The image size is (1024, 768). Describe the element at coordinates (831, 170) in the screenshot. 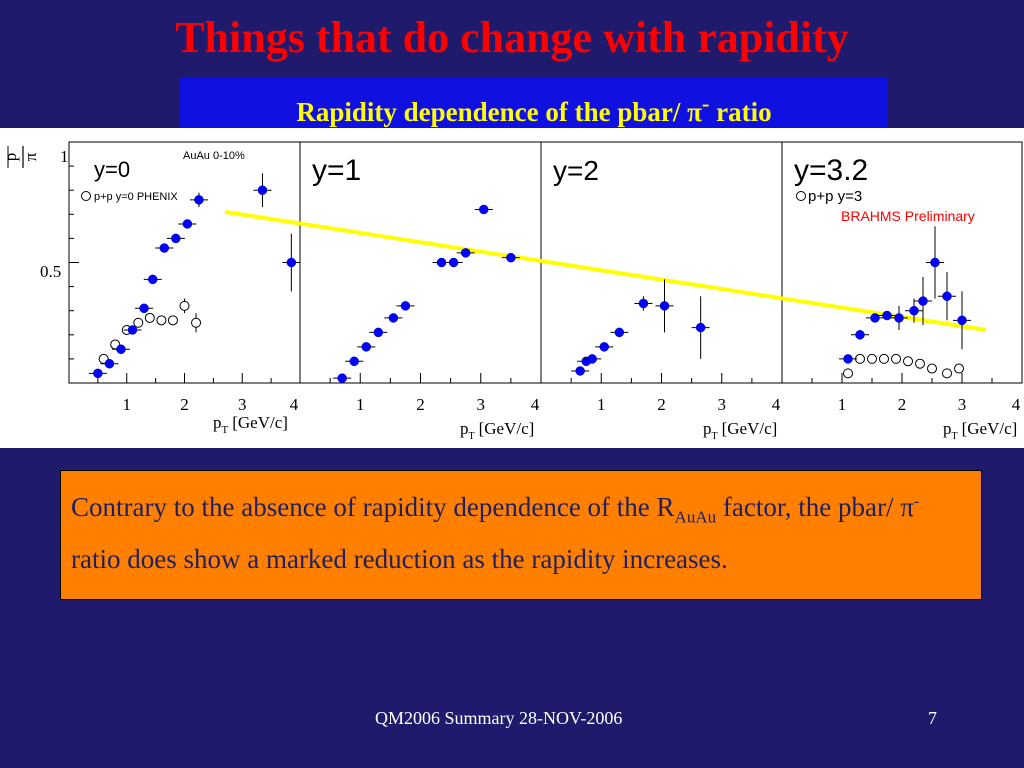

I see `panel-label-y3.2: y=3.2` at that location.